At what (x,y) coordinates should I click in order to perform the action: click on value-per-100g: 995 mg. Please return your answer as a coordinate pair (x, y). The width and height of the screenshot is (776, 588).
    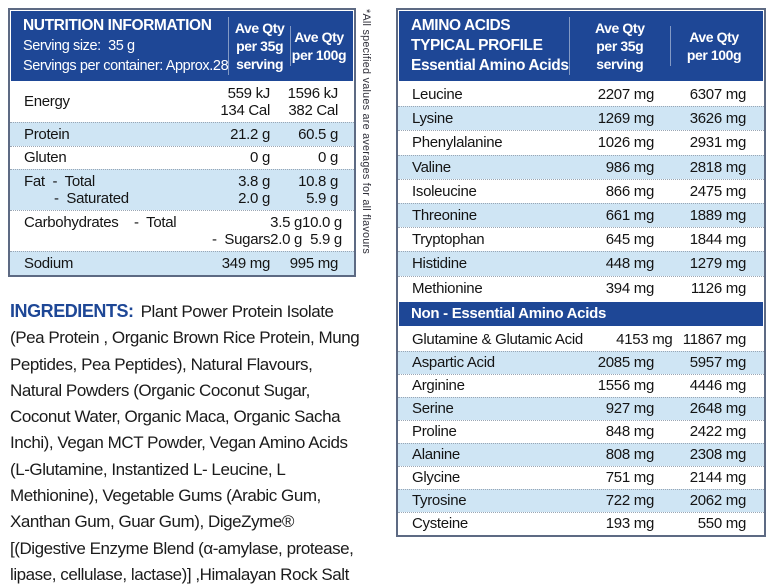
    Looking at the image, I should click on (314, 263).